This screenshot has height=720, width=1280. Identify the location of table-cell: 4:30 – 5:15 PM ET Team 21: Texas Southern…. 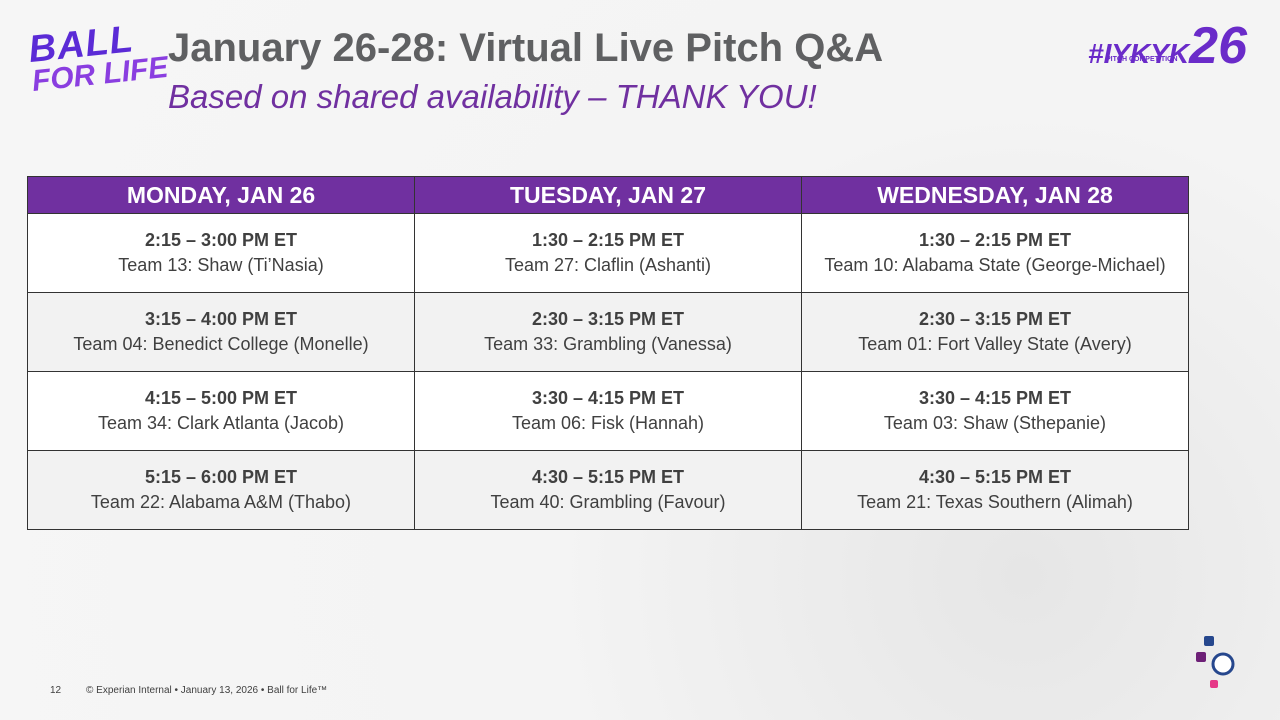
(995, 490).